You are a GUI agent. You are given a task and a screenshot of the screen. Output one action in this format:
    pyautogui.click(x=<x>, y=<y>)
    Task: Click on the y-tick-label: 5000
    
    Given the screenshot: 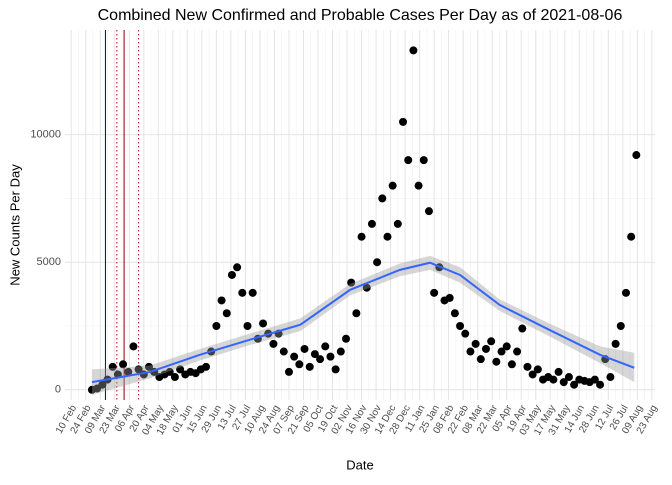 What is the action you would take?
    pyautogui.click(x=49, y=262)
    